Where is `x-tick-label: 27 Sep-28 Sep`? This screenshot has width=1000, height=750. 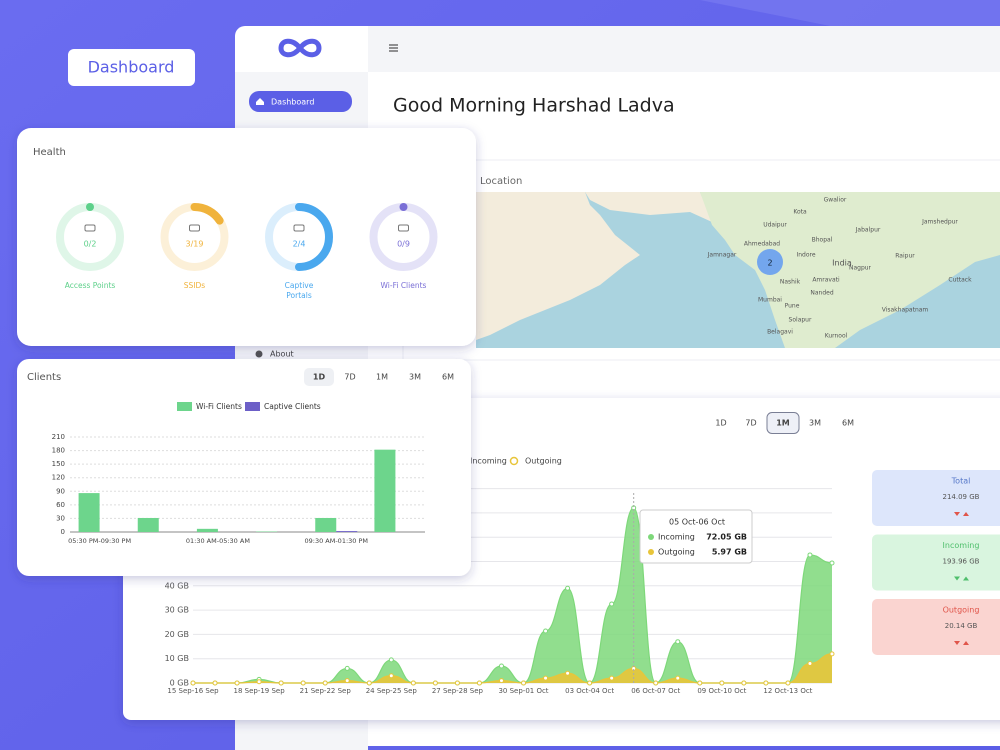 x-tick-label: 27 Sep-28 Sep is located at coordinates (458, 691).